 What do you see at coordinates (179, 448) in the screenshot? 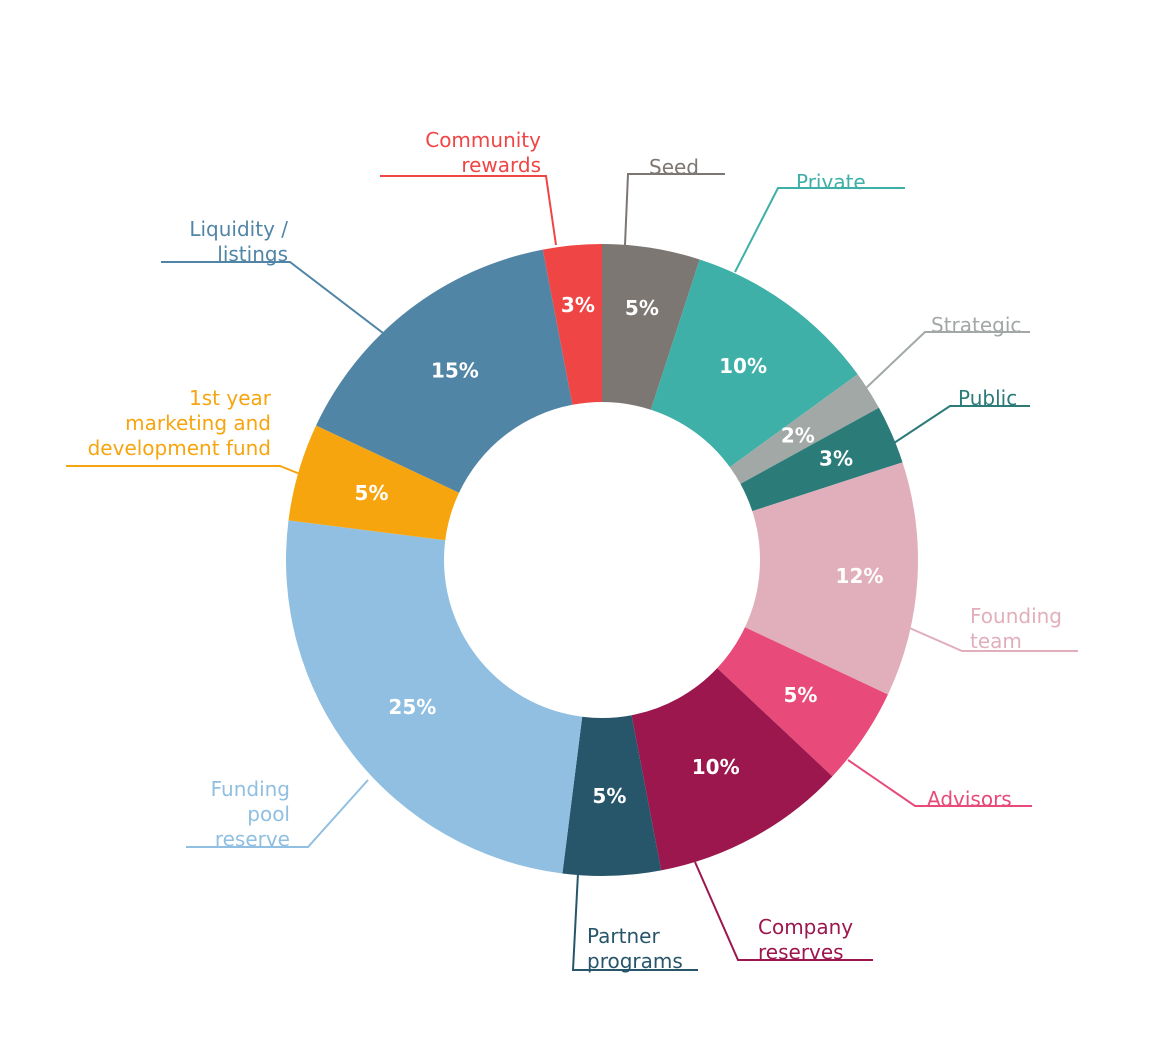
I see `slice-label-line: development fund` at bounding box center [179, 448].